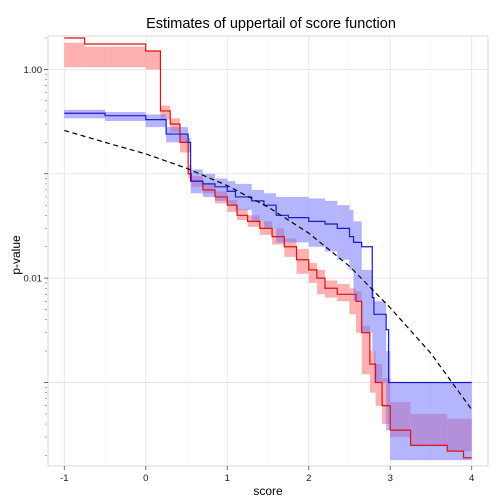 This screenshot has width=504, height=504. What do you see at coordinates (64, 478) in the screenshot?
I see `x-tick-label: -1` at bounding box center [64, 478].